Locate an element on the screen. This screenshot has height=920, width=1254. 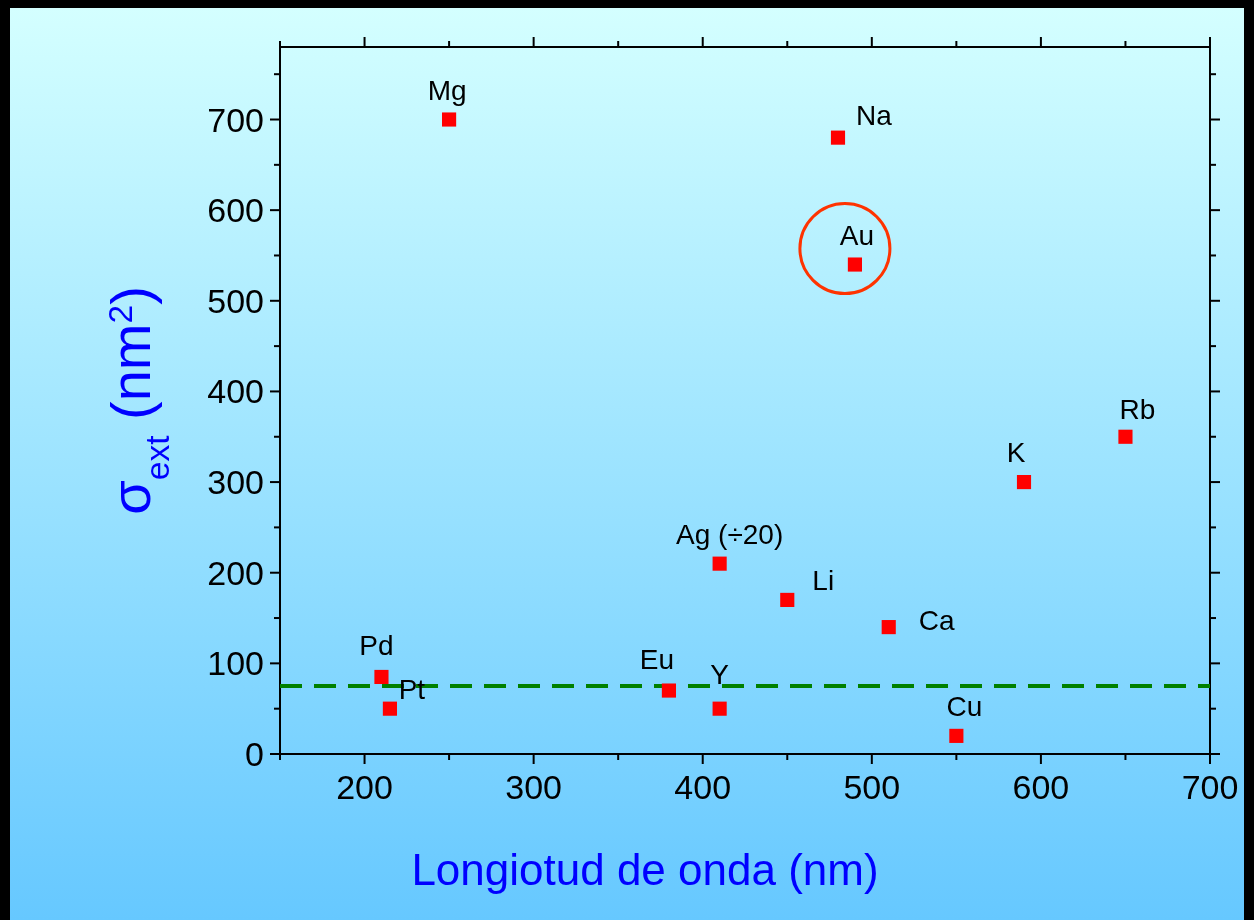
y-tick-label: 600 is located at coordinates (235, 210).